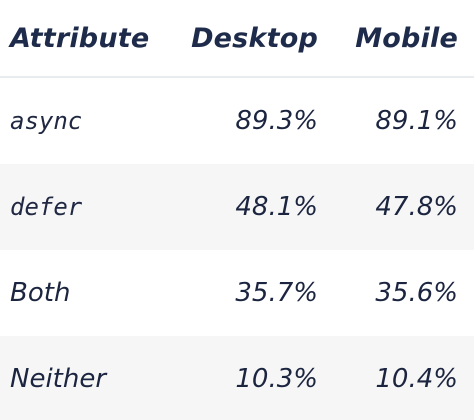  I want to click on cell-mobile: 10.4%, so click(402, 378).